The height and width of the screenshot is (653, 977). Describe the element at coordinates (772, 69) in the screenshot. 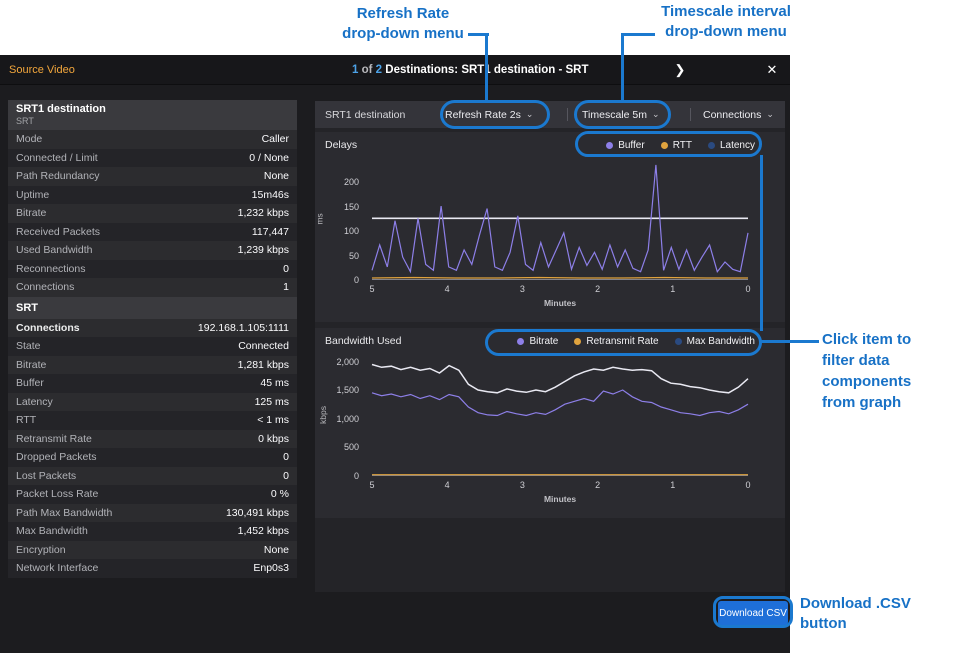

I see `close-icon: ✕` at that location.